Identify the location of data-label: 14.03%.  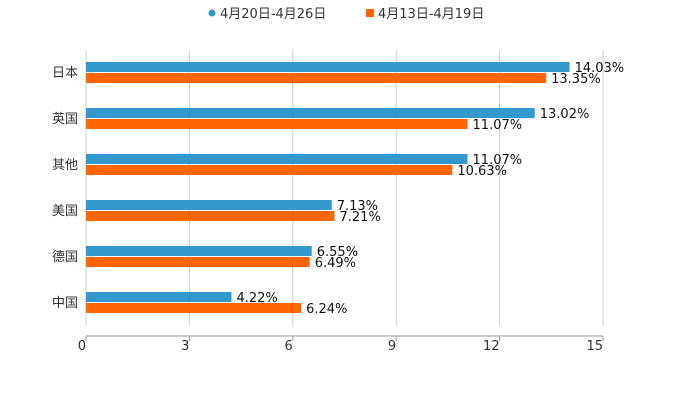
(600, 68).